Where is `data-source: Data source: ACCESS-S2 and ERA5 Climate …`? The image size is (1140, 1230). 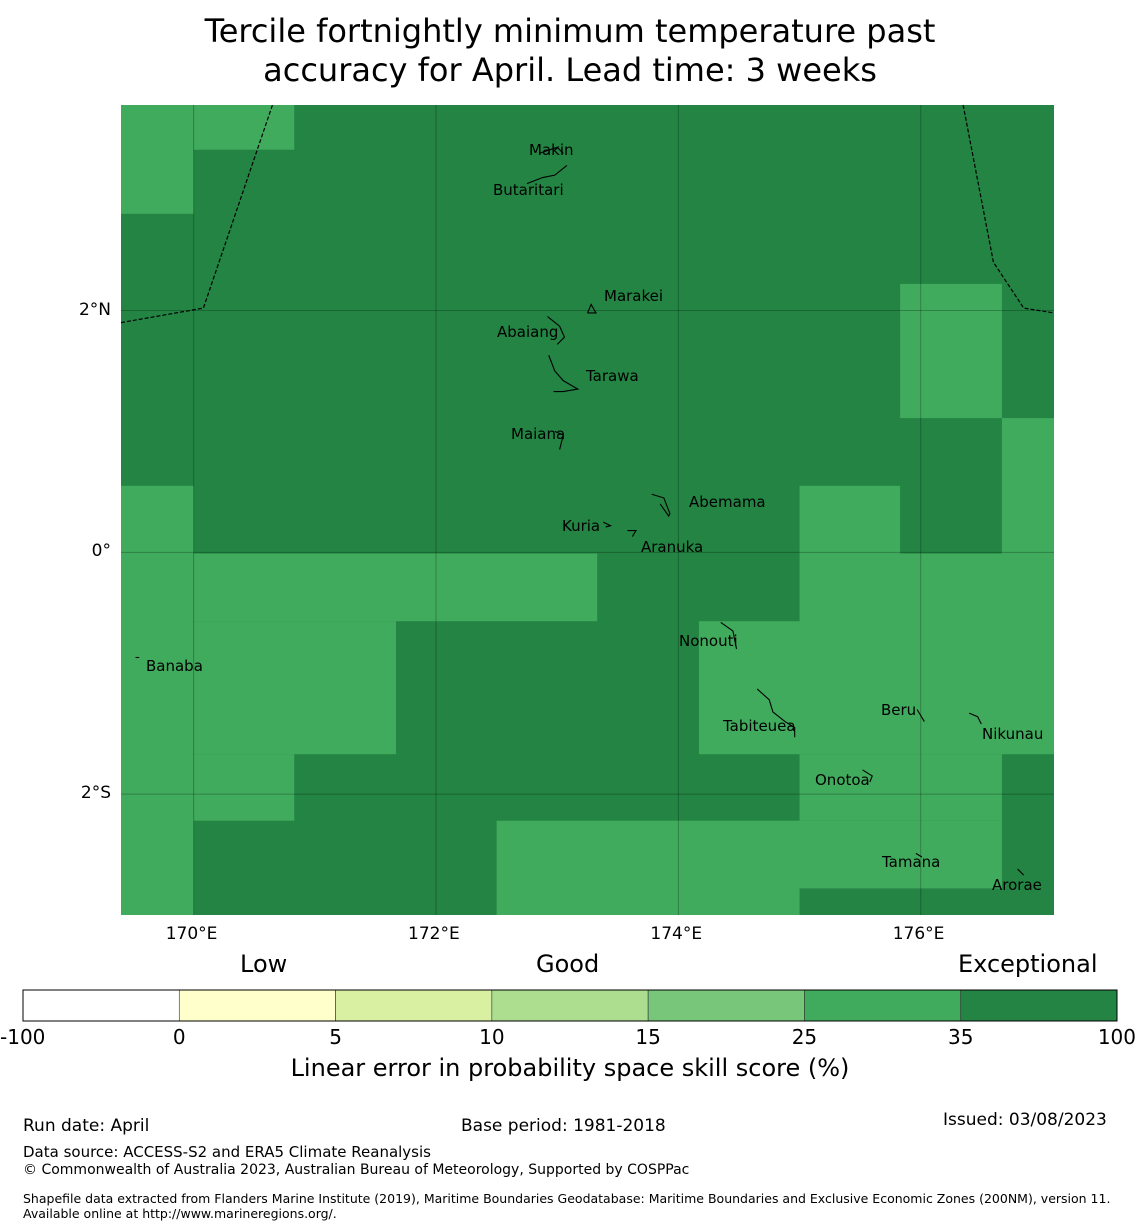 data-source: Data source: ACCESS-S2 and ERA5 Climate … is located at coordinates (227, 1152).